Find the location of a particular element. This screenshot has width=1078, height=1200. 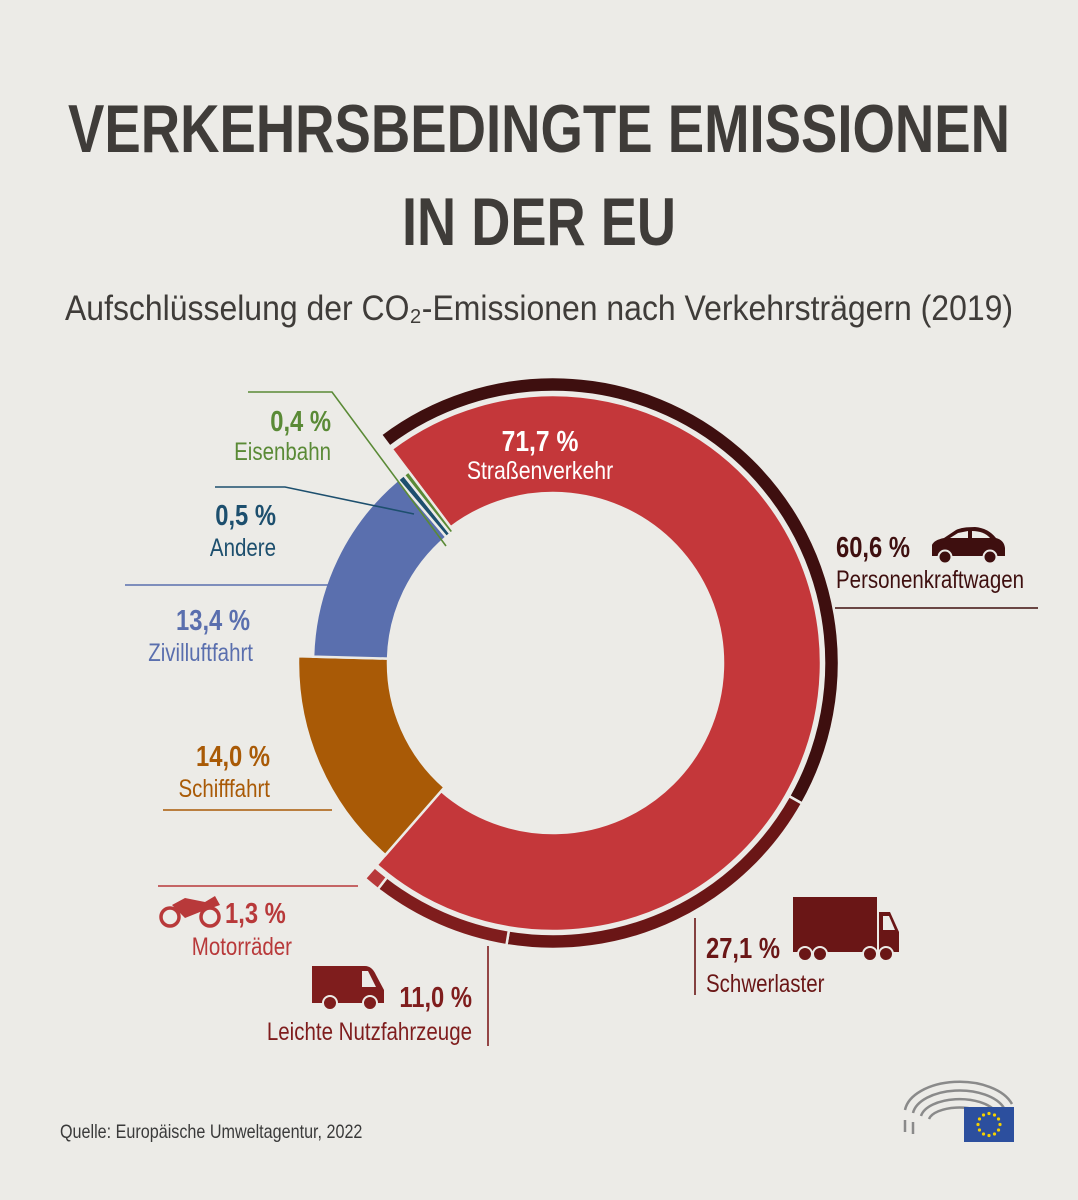

label-eisenbahn: Eisenbahn is located at coordinates (282, 451).